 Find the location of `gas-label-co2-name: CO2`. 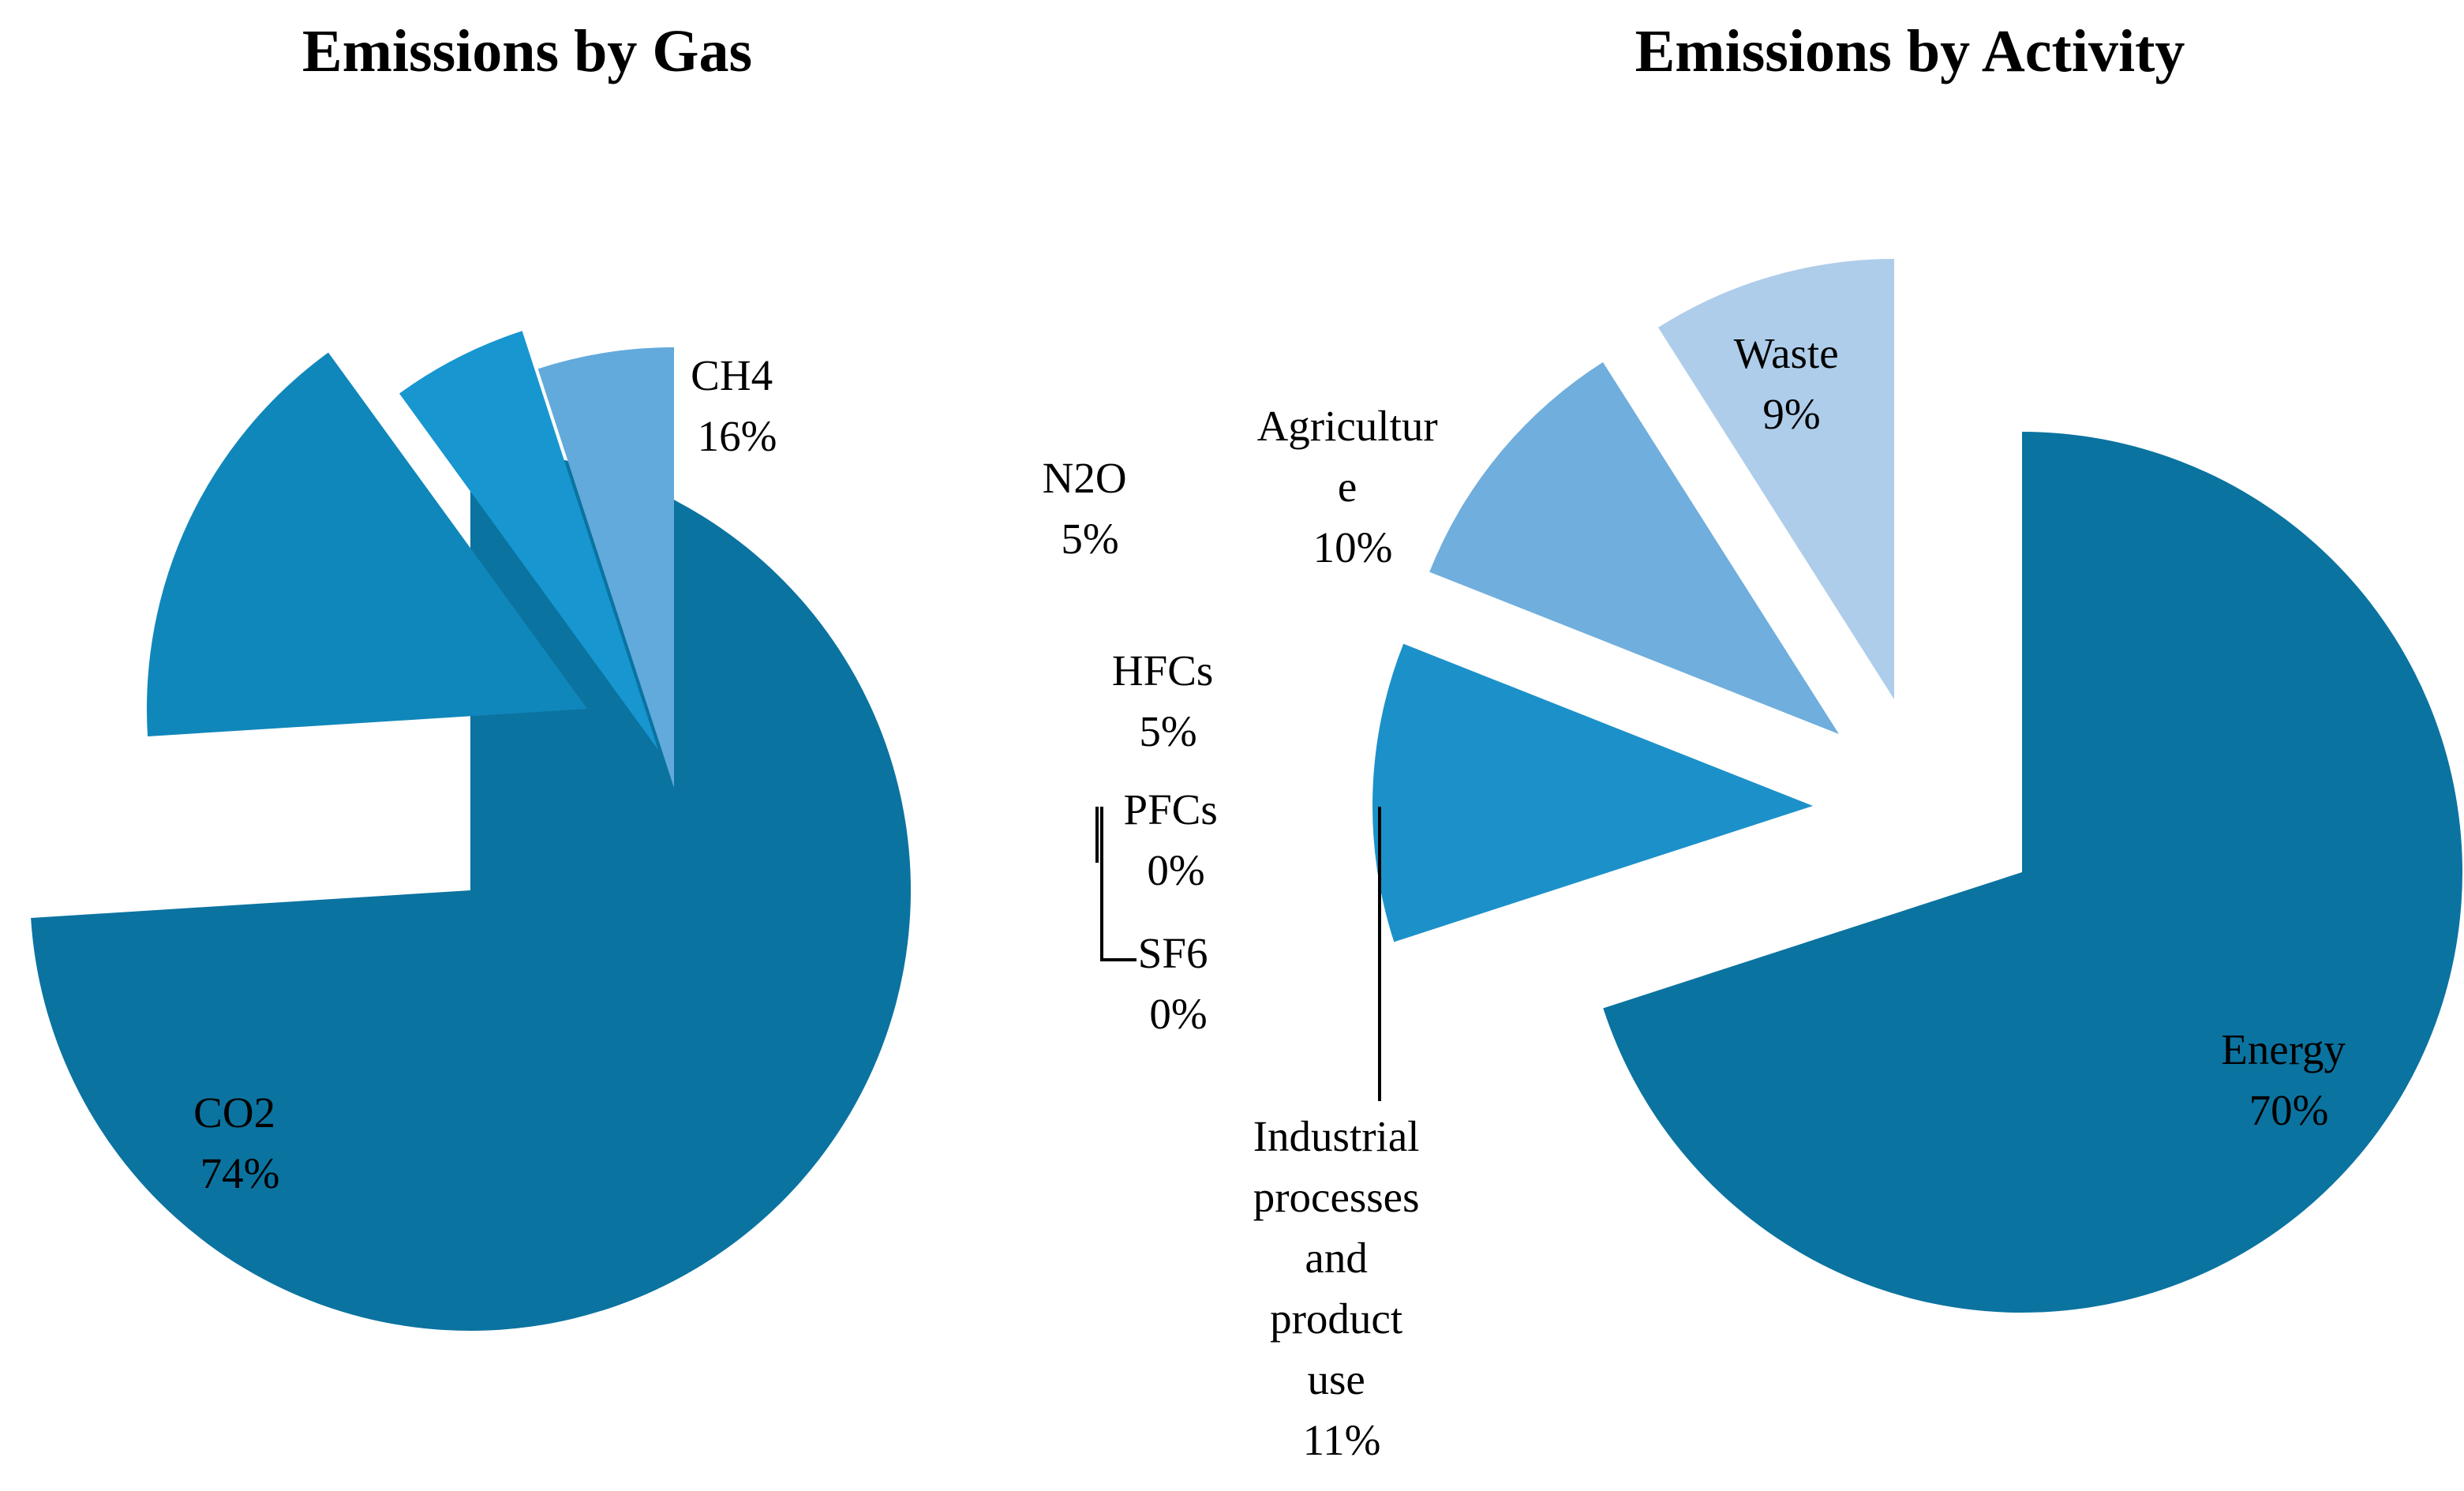

gas-label-co2-name: CO2 is located at coordinates (234, 1112).